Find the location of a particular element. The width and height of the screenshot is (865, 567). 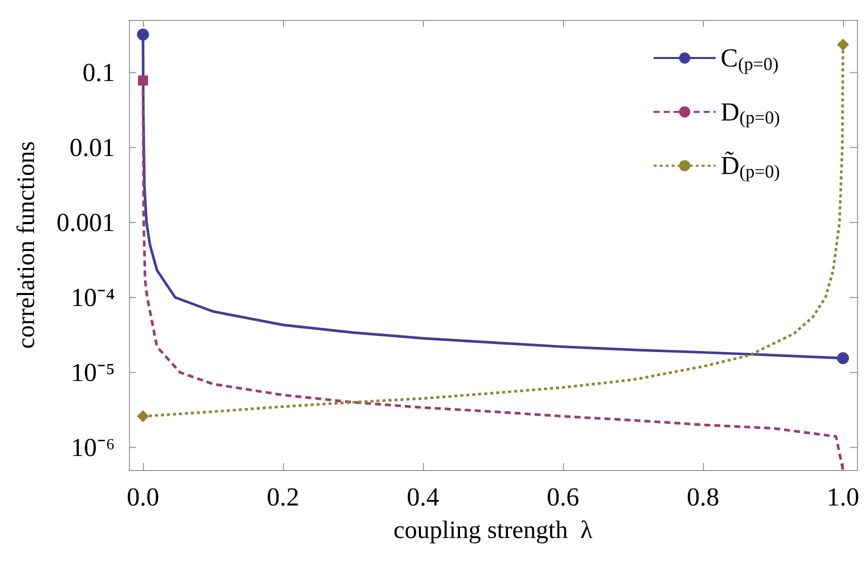

y-tick-label: 10⁻⁴ is located at coordinates (92, 297).